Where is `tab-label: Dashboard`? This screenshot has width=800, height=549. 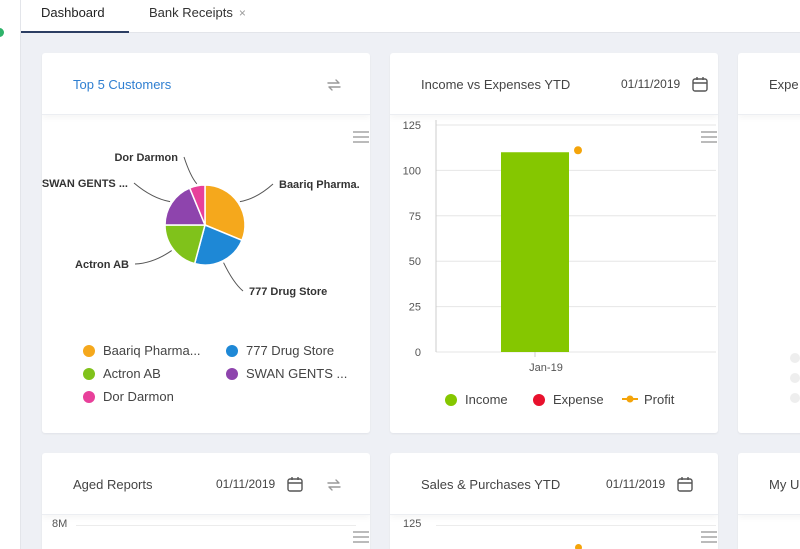 tab-label: Dashboard is located at coordinates (73, 12).